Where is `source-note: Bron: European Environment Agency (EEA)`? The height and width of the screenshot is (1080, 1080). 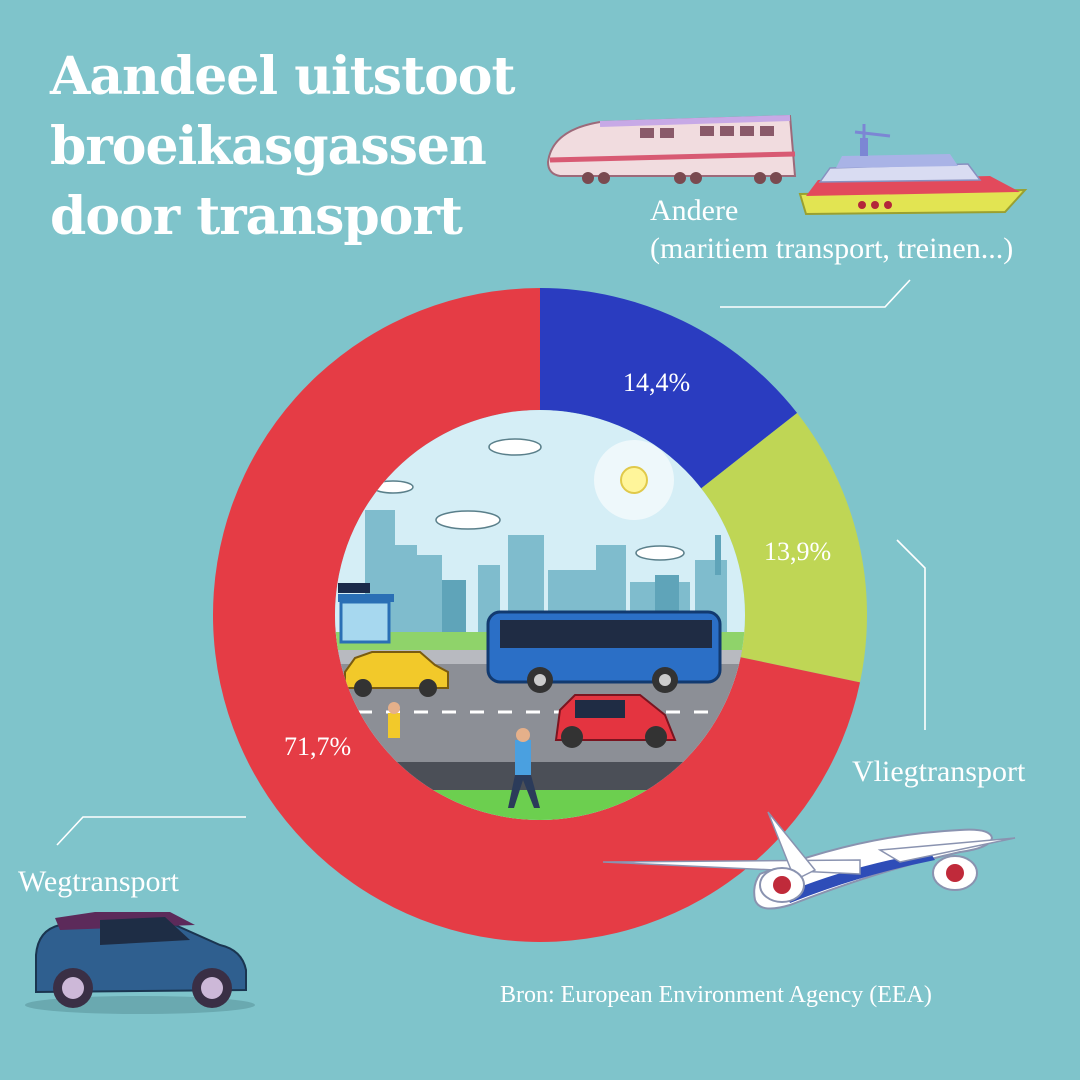 source-note: Bron: European Environment Agency (EEA) is located at coordinates (716, 995).